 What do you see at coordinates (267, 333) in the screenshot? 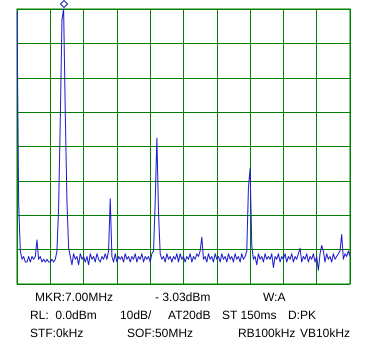
I see `text: RB100kHz` at bounding box center [267, 333].